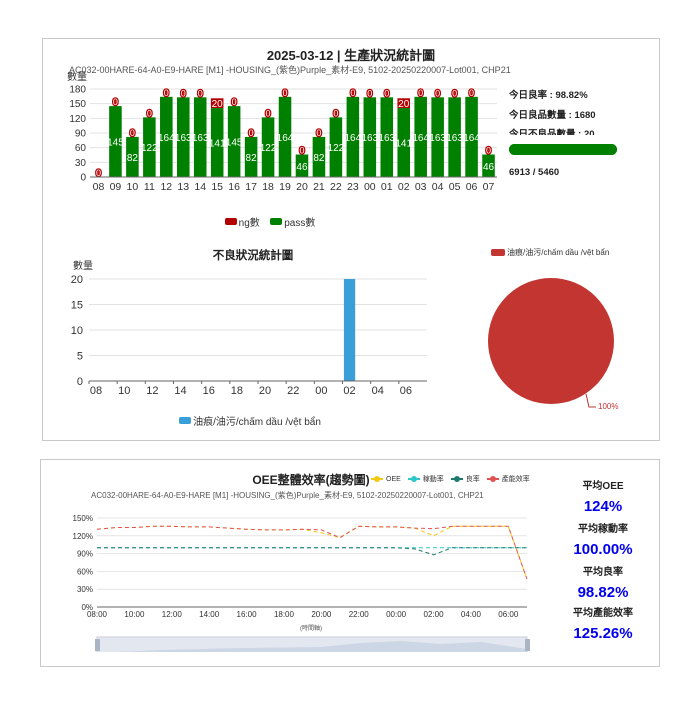  What do you see at coordinates (471, 614) in the screenshot?
I see `oee-x-tick-label: 04:00` at bounding box center [471, 614].